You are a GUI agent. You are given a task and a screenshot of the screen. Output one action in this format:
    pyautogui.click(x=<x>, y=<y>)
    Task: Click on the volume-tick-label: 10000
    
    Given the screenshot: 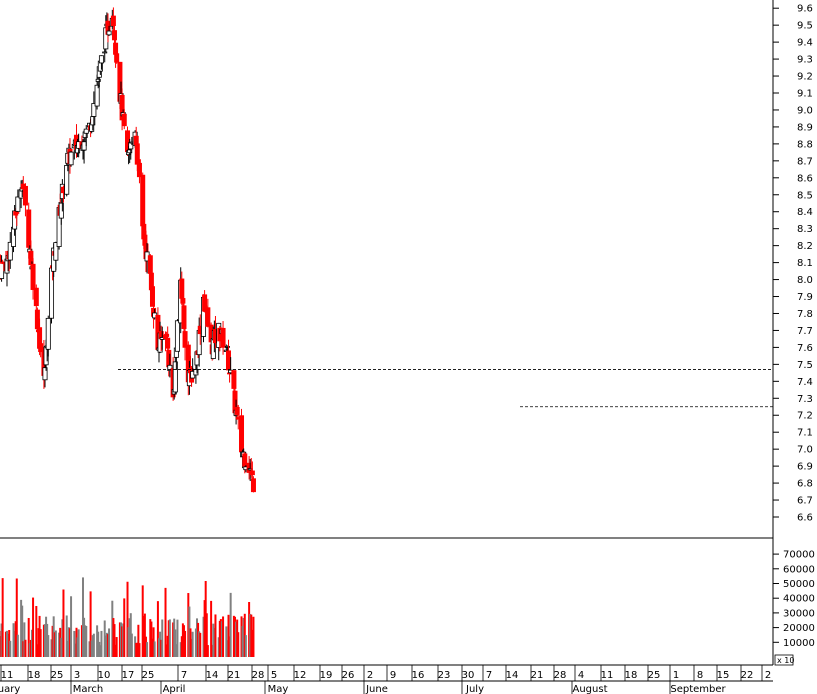 What is the action you would take?
    pyautogui.click(x=799, y=643)
    